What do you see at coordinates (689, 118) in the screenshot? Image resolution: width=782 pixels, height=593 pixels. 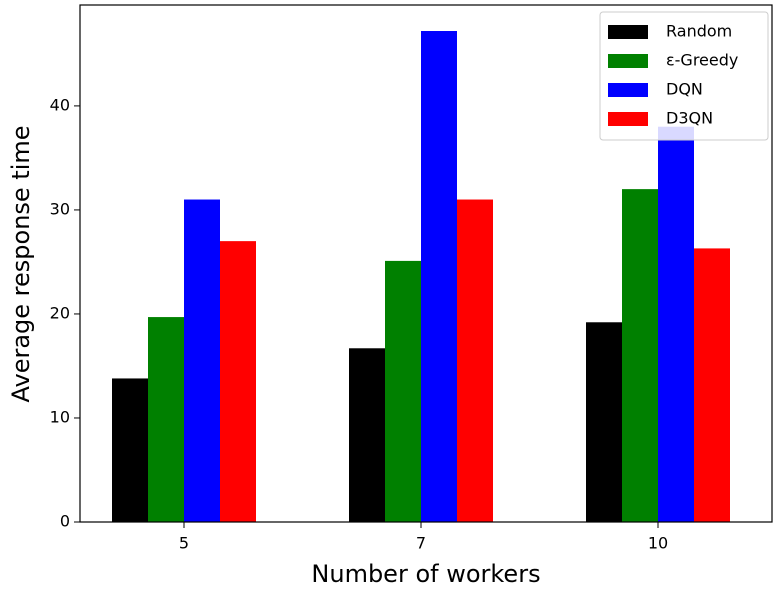 I see `legend-label: D3QN` at bounding box center [689, 118].